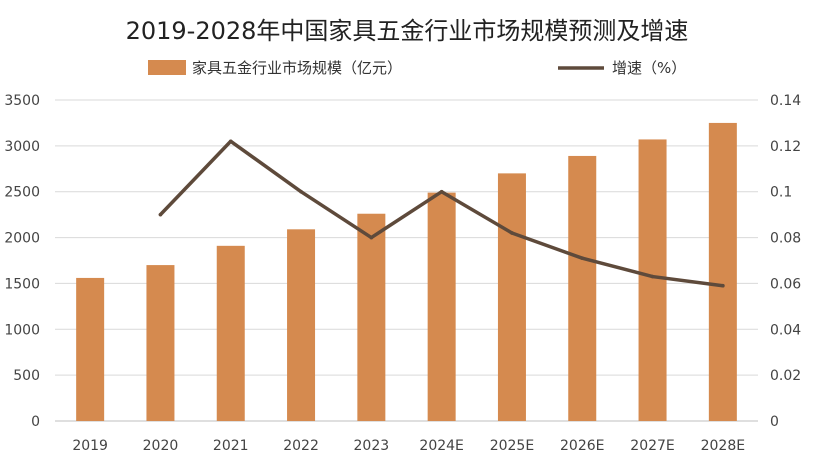 Image resolution: width=814 pixels, height=461 pixels. I want to click on left-tick-label: 1000, so click(22, 330).